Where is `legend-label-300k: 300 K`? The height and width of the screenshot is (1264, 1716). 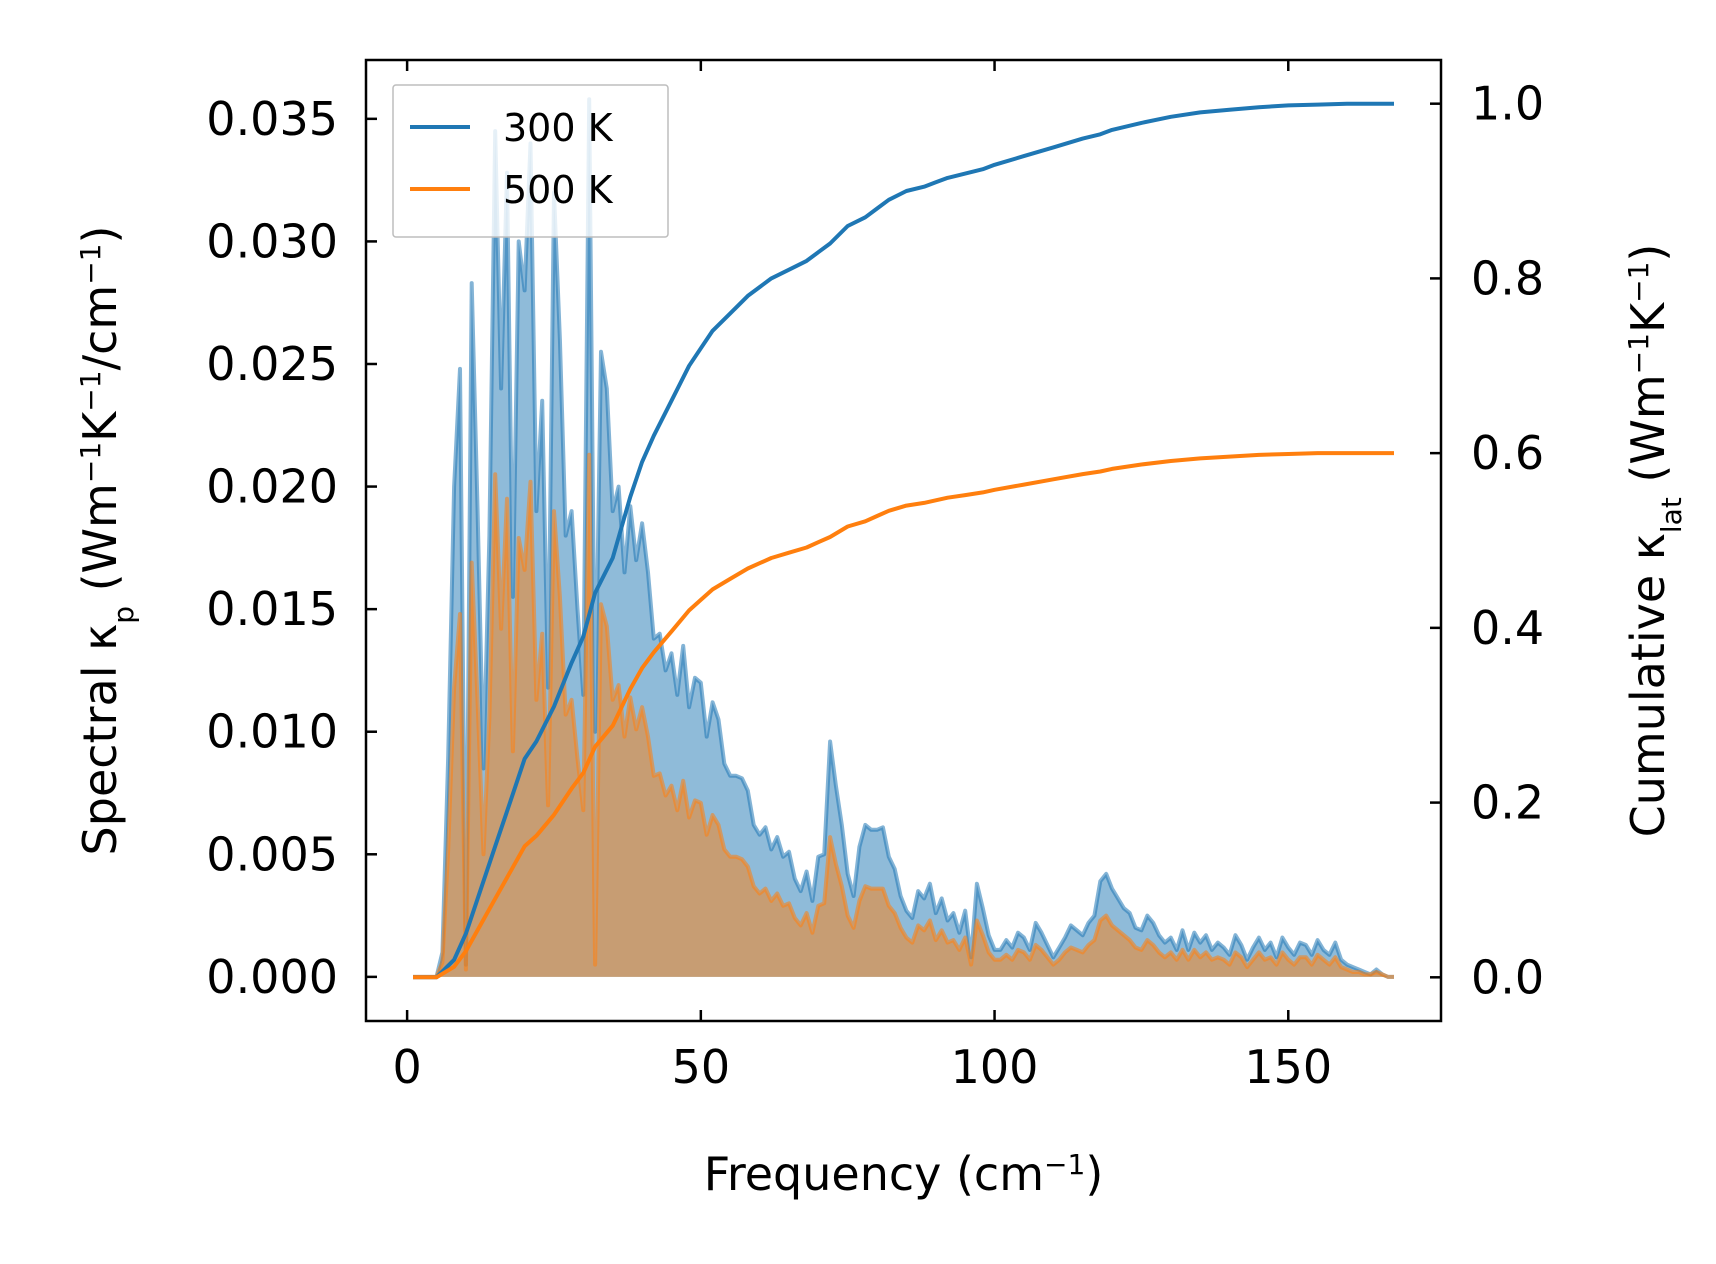 legend-label-300k: 300 K is located at coordinates (558, 128).